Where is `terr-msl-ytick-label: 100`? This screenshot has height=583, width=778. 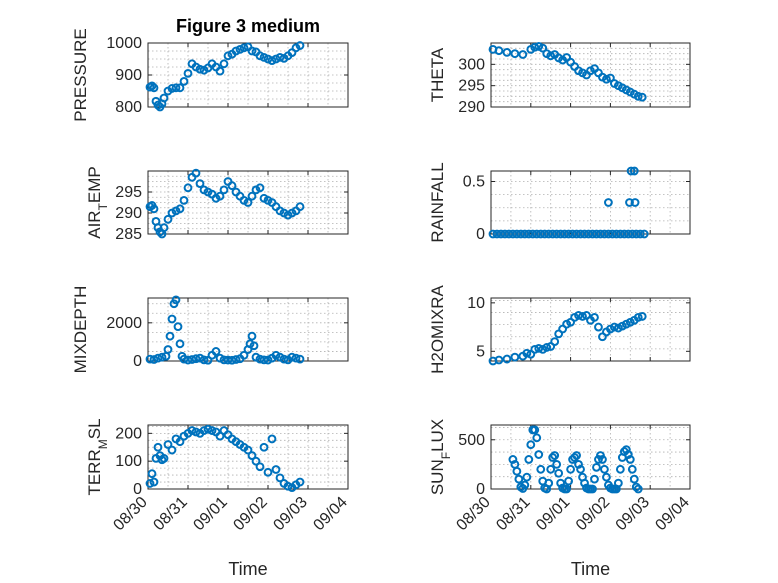
terr-msl-ytick-label: 100 is located at coordinates (128, 461).